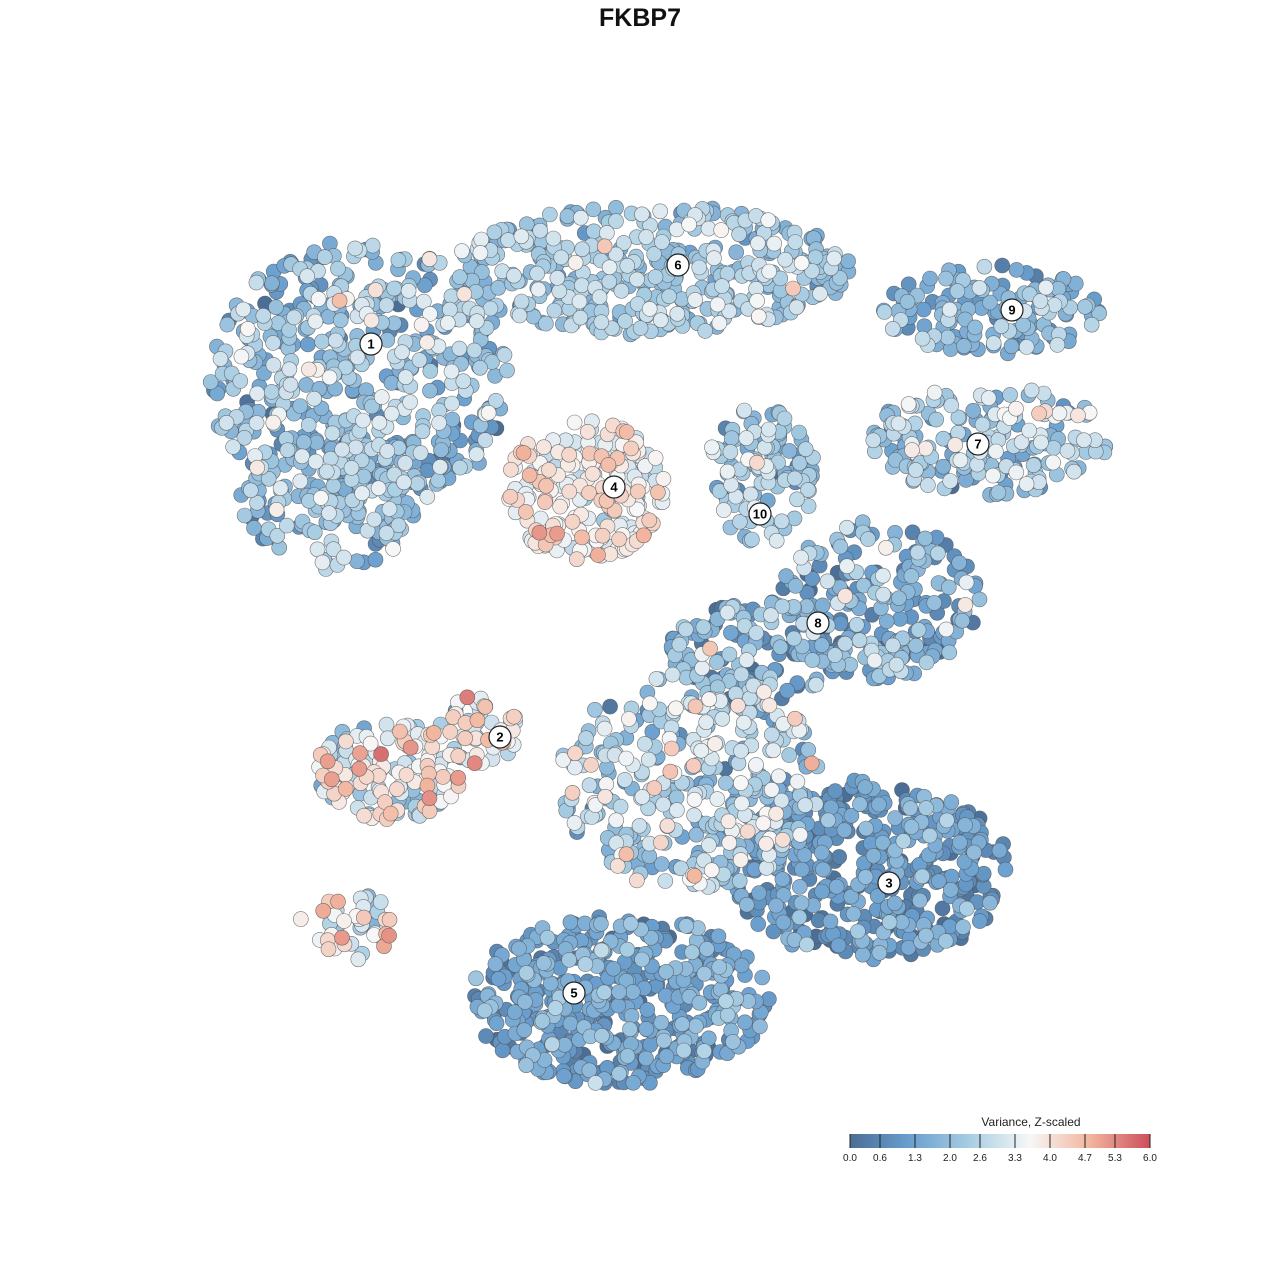 The height and width of the screenshot is (1280, 1280). I want to click on cluster-label-text: 7, so click(977, 444).